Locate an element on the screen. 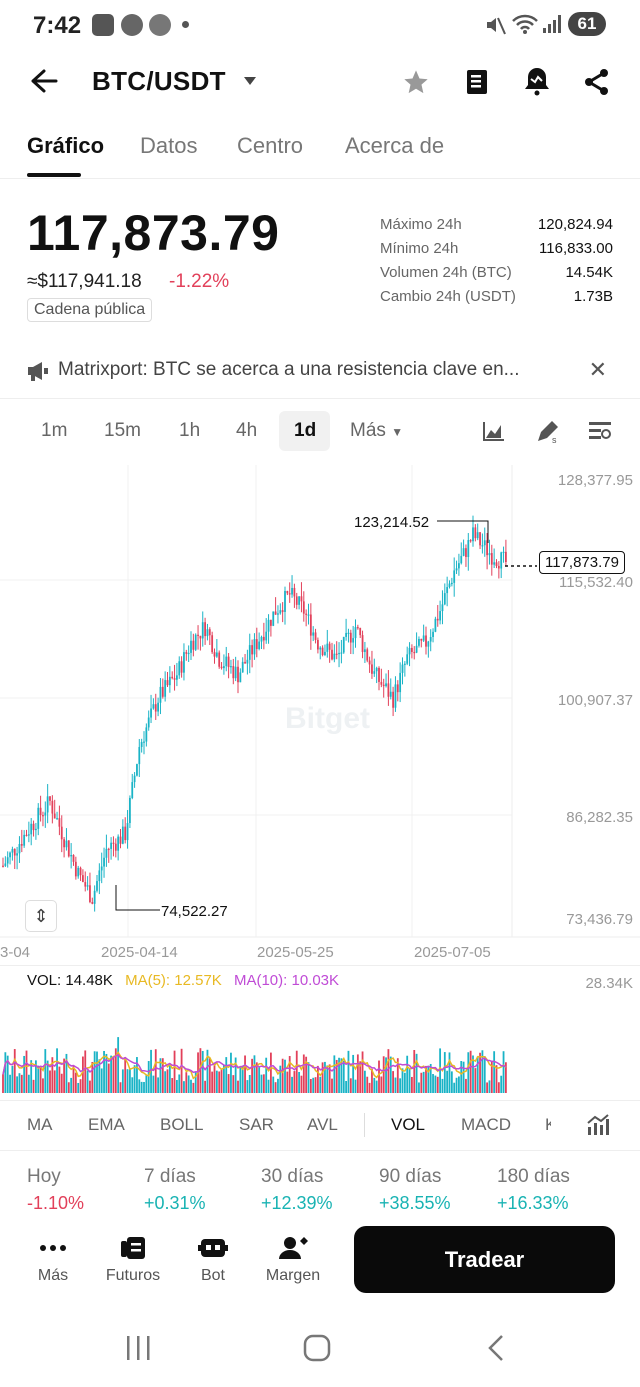 Image resolution: width=640 pixels, height=1387 pixels. indicator-ma: MA is located at coordinates (40, 1124).